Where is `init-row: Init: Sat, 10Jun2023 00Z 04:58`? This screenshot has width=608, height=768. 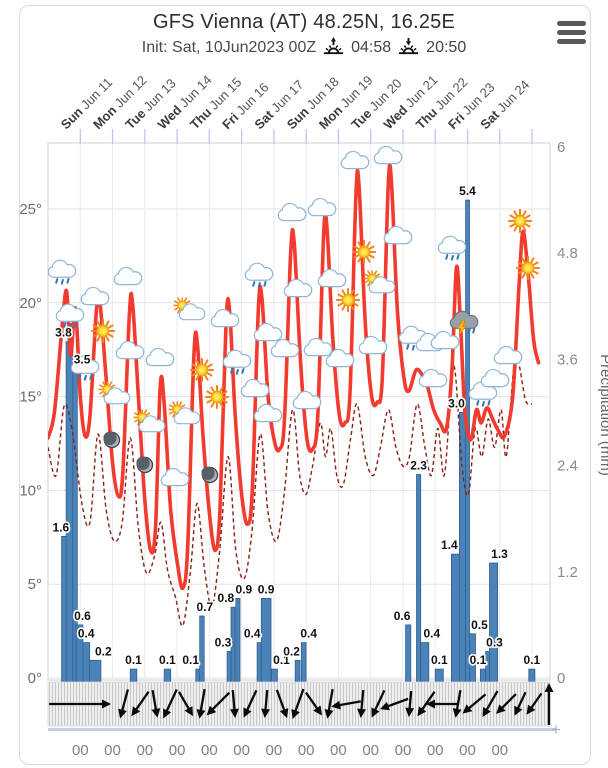 init-row: Init: Sat, 10Jun2023 00Z 04:58 is located at coordinates (304, 47).